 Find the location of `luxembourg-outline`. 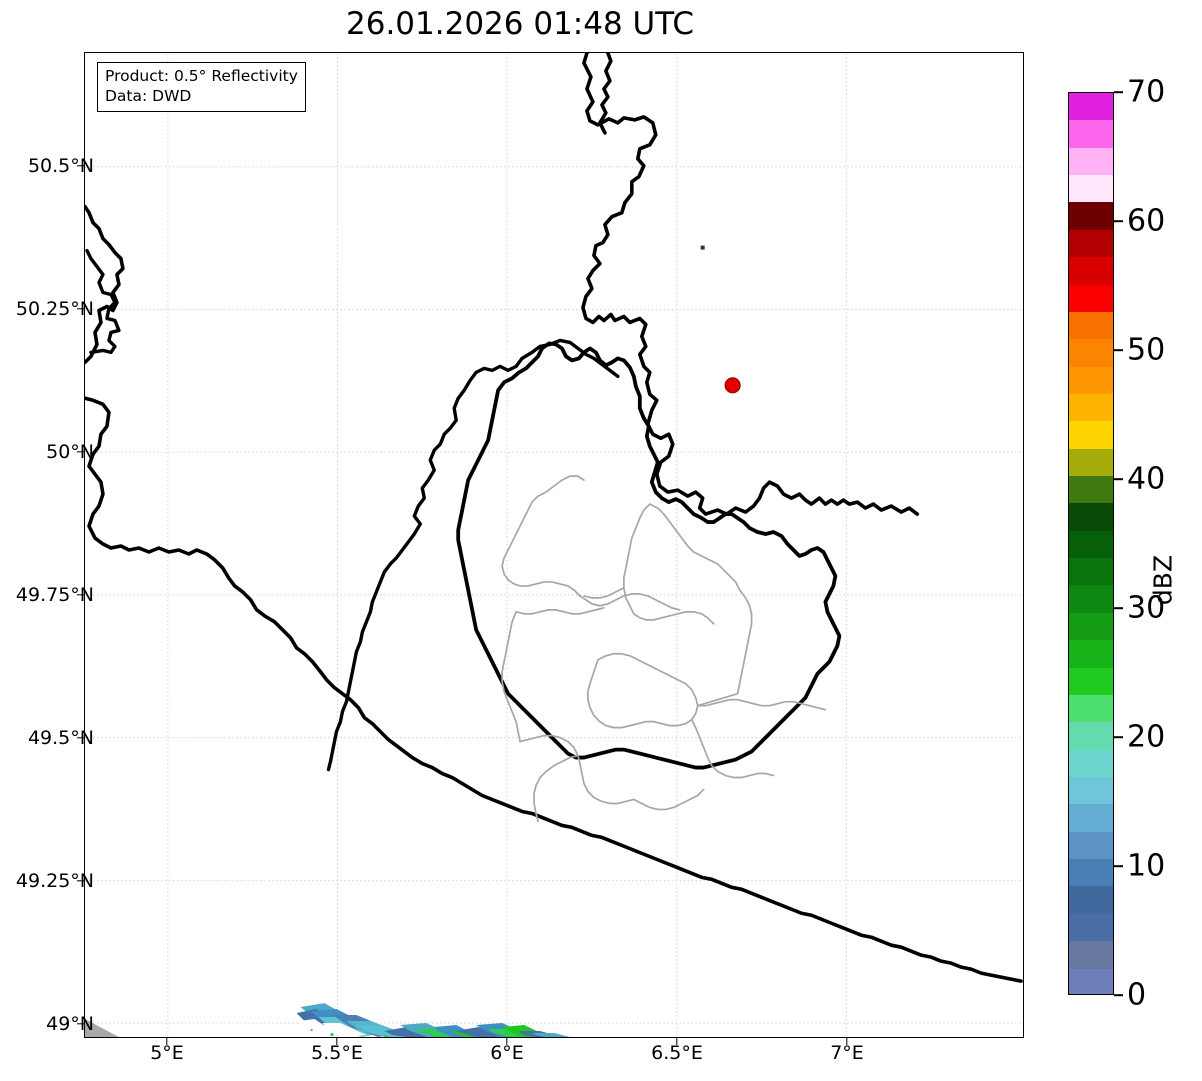

luxembourg-outline is located at coordinates (649, 555).